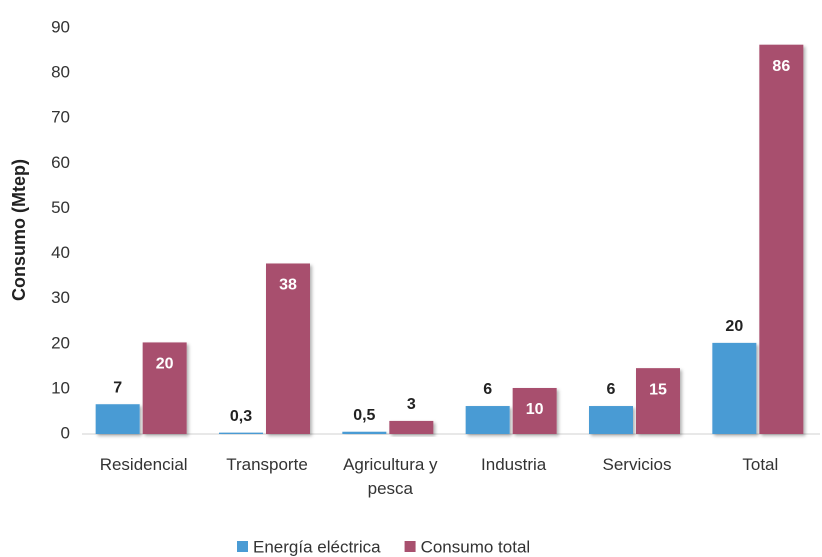 The width and height of the screenshot is (822, 557). Describe the element at coordinates (60, 207) in the screenshot. I see `y-tick-label: 50` at that location.